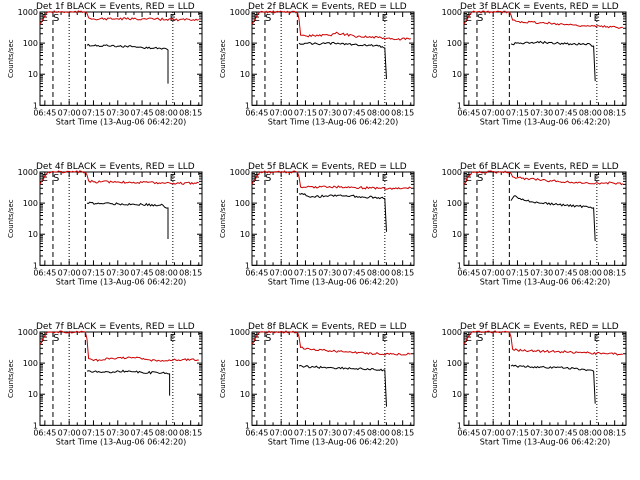 Image resolution: width=640 pixels, height=480 pixels. I want to click on panel-title: Det 9f BLACK = Events, RED = LLD, so click(539, 327).